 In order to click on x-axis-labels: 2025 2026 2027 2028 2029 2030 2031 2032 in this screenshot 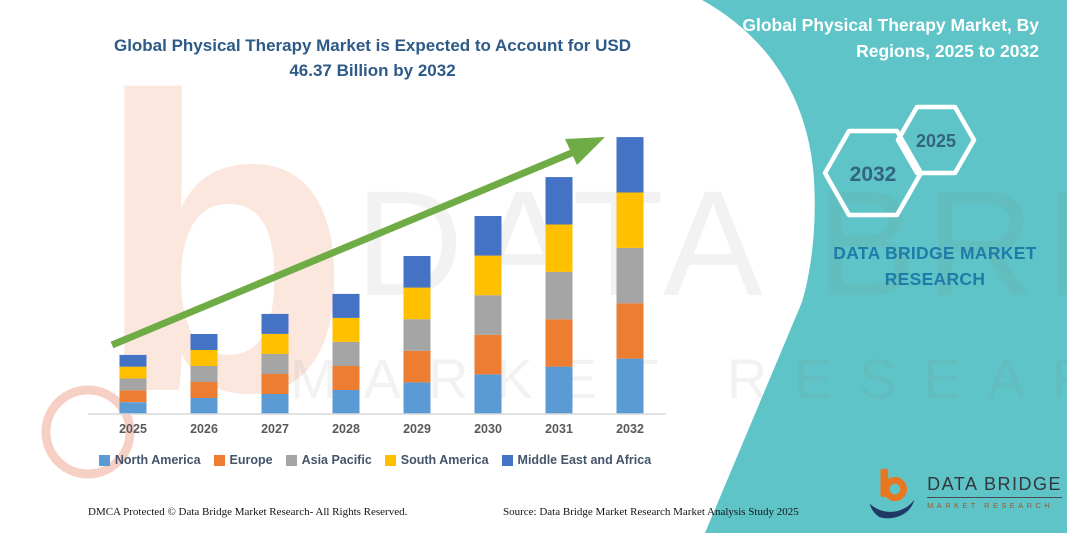, I will do `click(381, 429)`.